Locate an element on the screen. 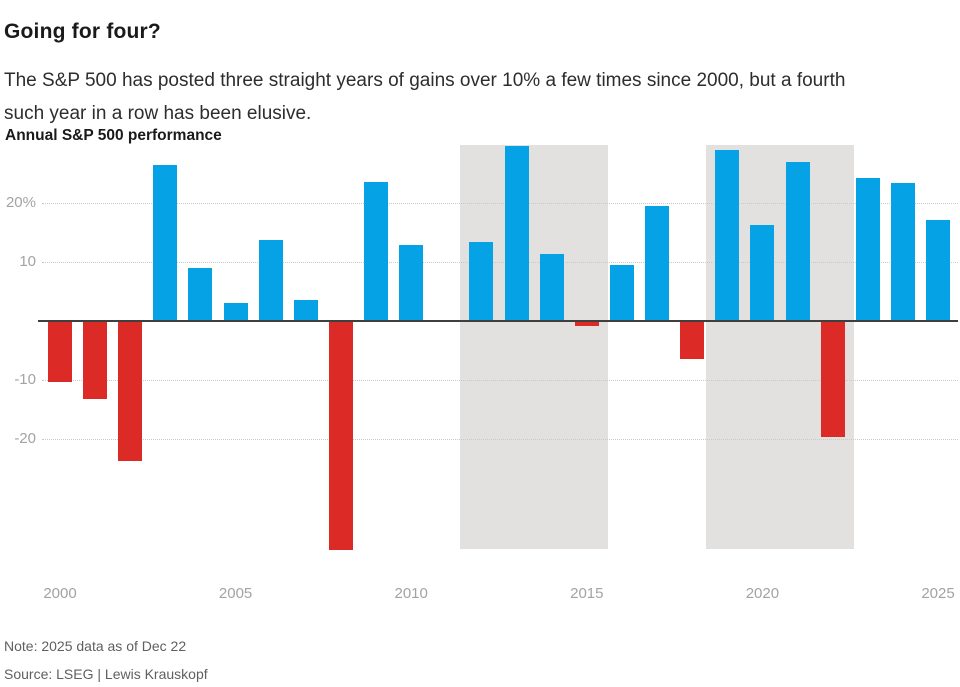 Image resolution: width=960 pixels, height=687 pixels. bar-2012 is located at coordinates (481, 281).